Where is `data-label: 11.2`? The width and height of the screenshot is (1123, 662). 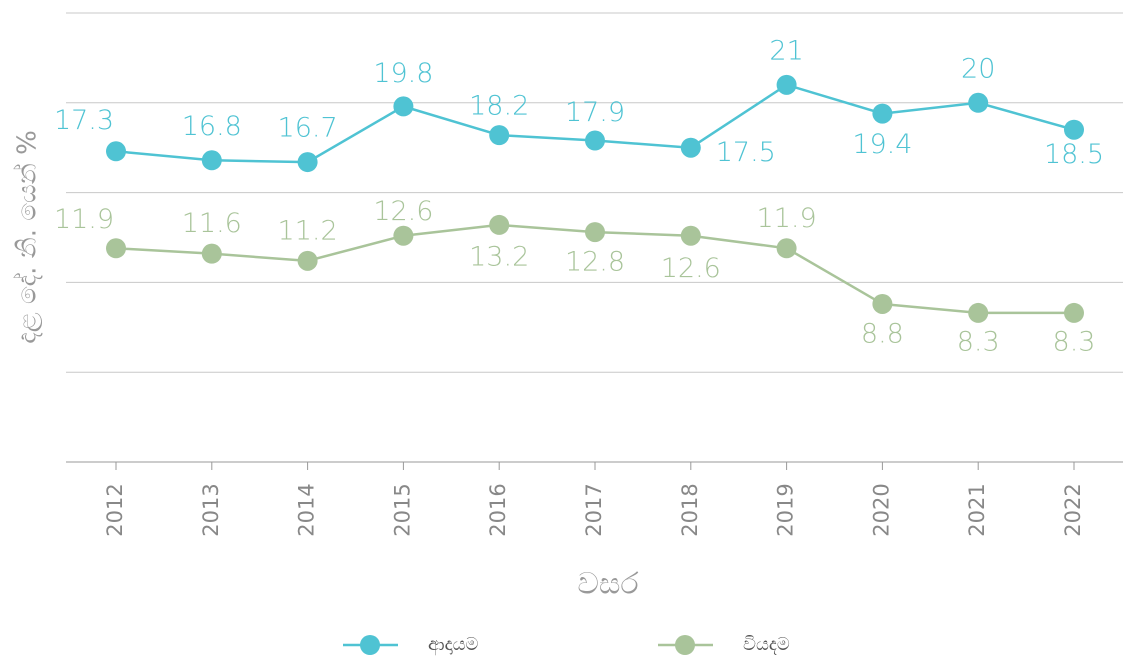
data-label: 11.2 is located at coordinates (308, 230).